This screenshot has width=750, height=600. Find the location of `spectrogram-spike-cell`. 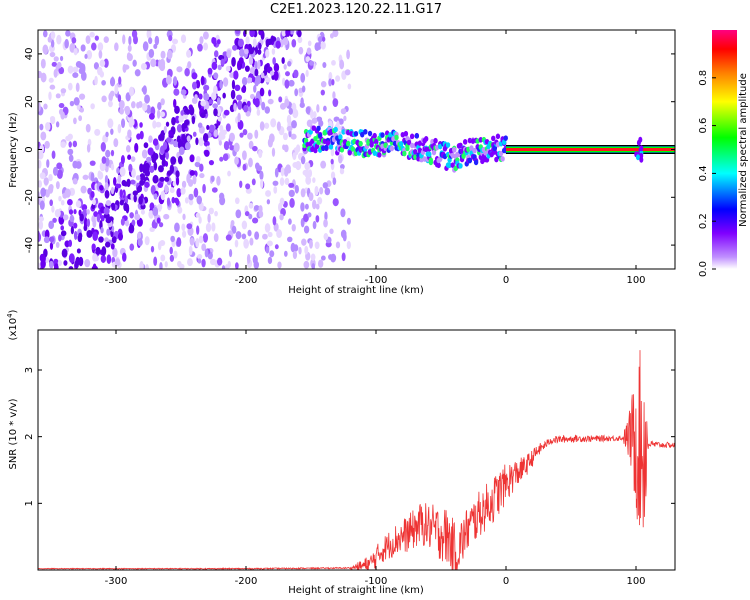

spectrogram-spike-cell is located at coordinates (641, 148).